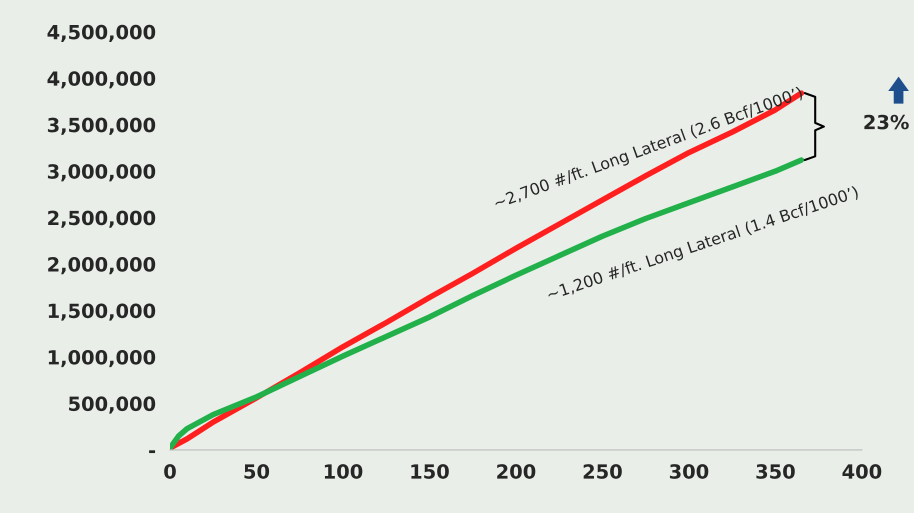  I want to click on y-tick-label: 500,000, so click(112, 405).